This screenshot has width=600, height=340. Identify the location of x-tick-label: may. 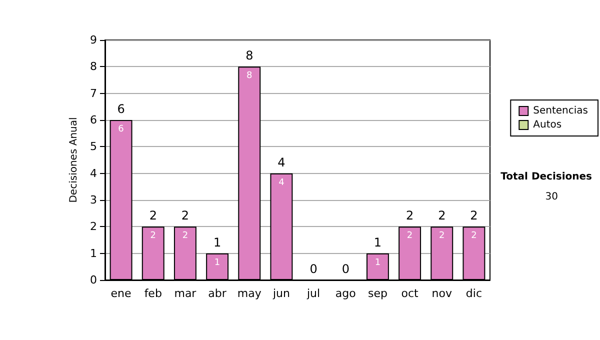
(249, 293).